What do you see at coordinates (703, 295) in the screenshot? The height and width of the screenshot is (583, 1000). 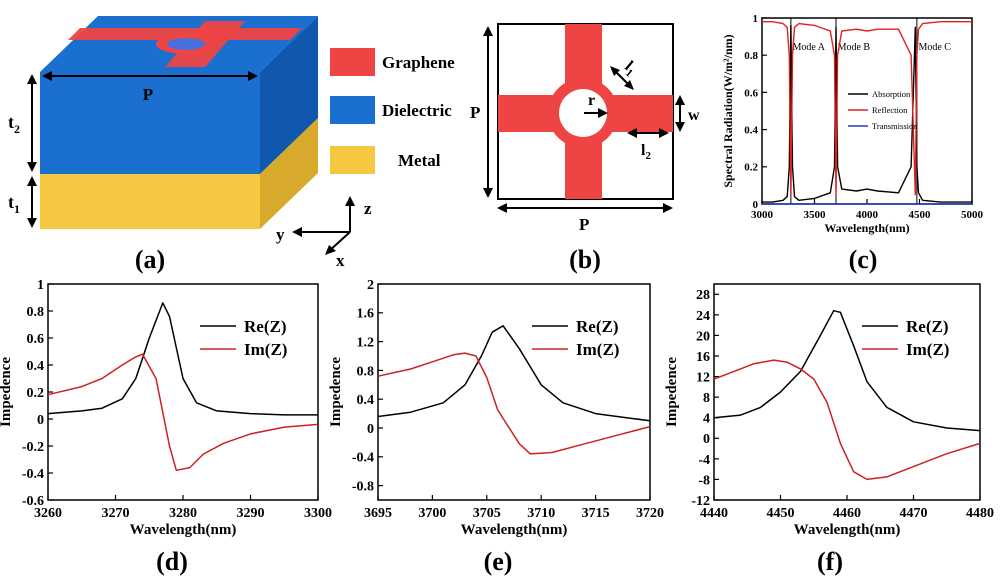 I see `y-tick-label: 28` at bounding box center [703, 295].